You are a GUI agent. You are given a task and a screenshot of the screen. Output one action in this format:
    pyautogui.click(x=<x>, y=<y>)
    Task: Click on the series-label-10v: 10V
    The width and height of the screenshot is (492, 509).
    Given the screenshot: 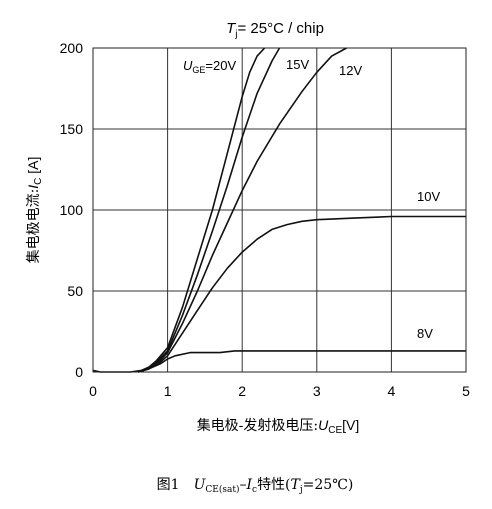 What is the action you would take?
    pyautogui.click(x=428, y=196)
    